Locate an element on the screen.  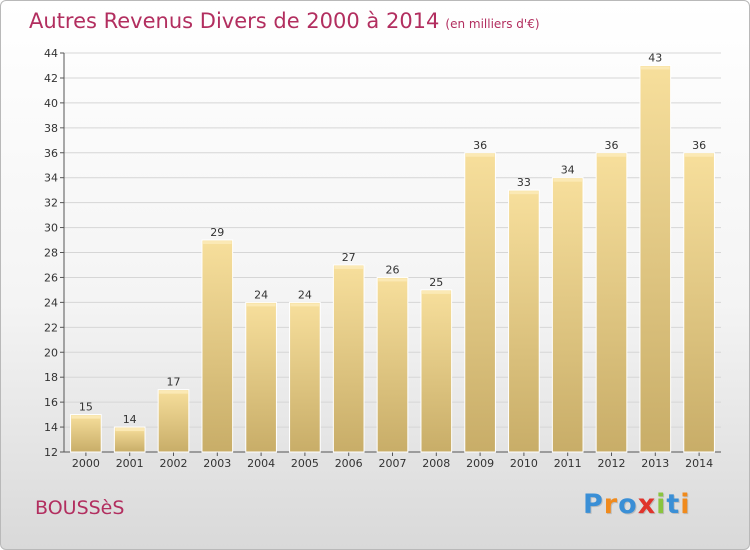
x-tick-label: 2003 is located at coordinates (217, 463).